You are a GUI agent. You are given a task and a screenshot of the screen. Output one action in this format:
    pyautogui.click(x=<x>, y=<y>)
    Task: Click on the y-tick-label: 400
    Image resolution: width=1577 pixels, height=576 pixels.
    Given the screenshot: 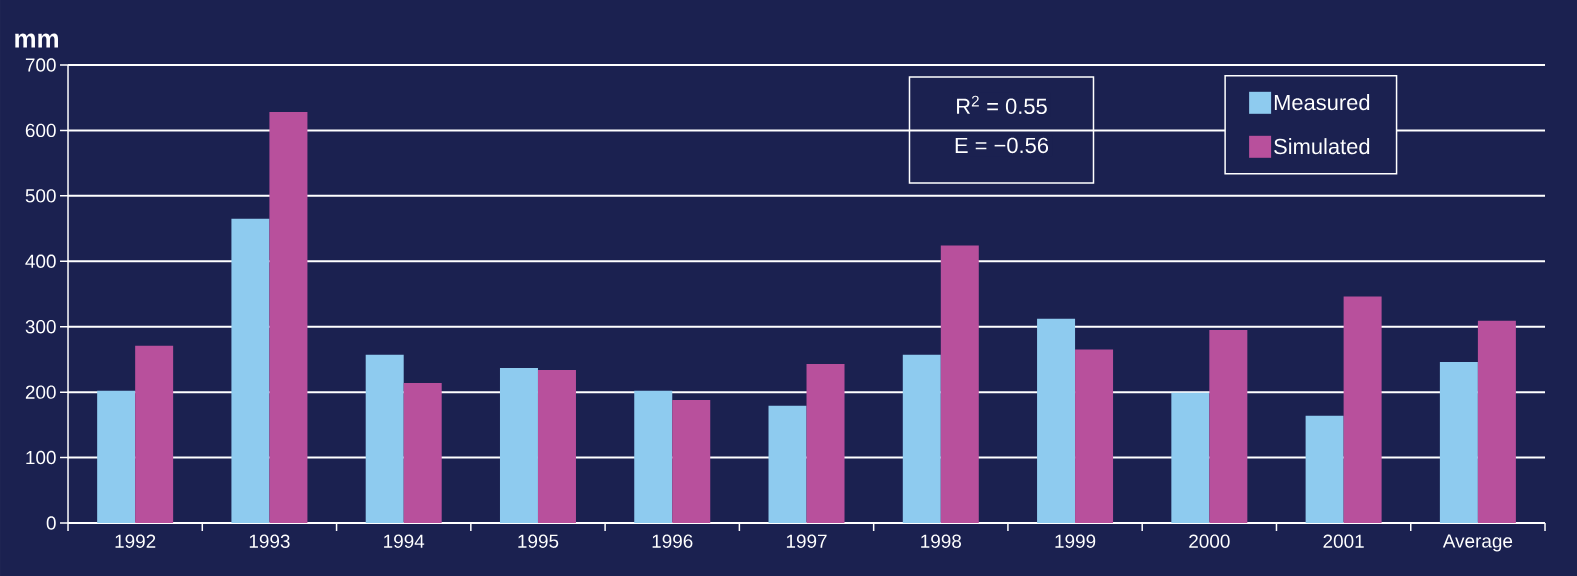 What is the action you would take?
    pyautogui.click(x=40, y=261)
    